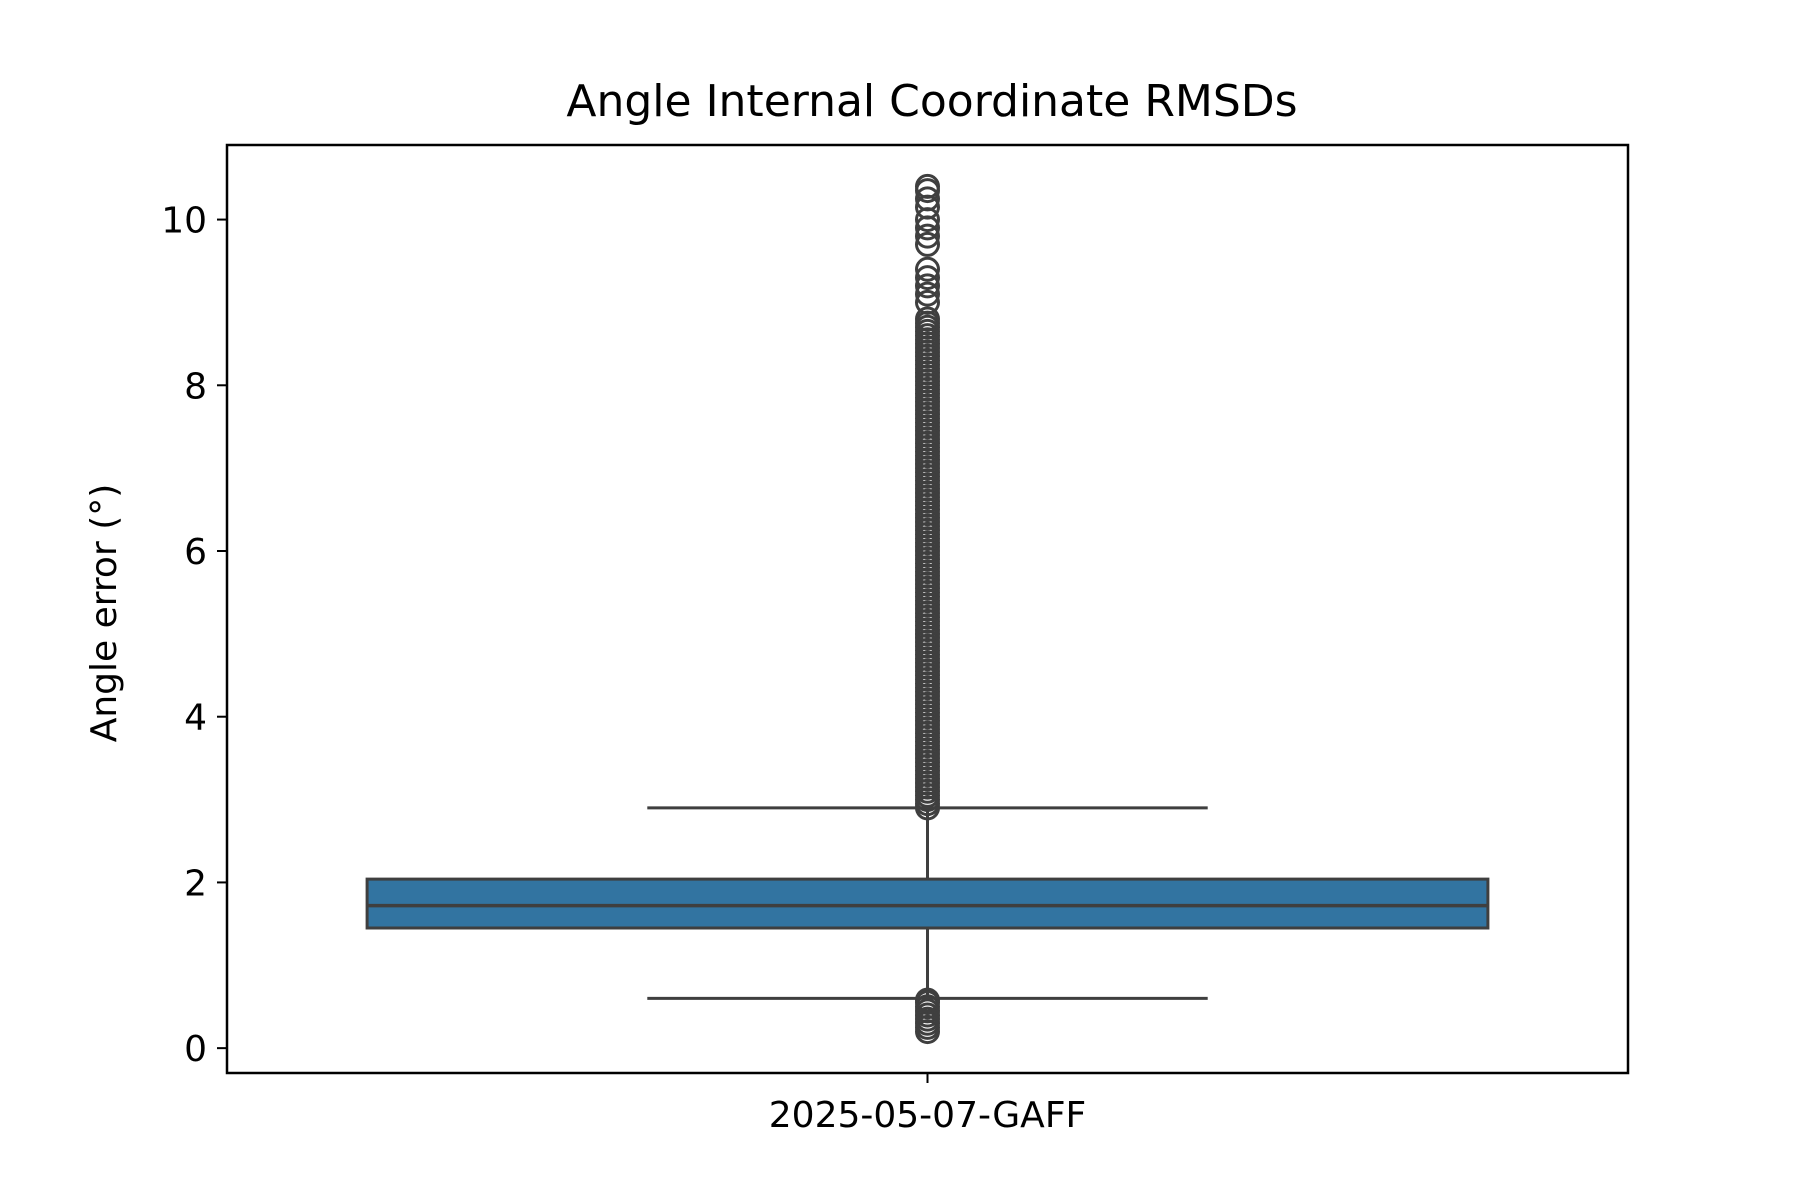 This screenshot has width=1800, height=1204. What do you see at coordinates (104, 613) in the screenshot?
I see `y-axis-label: Angle error (°)` at bounding box center [104, 613].